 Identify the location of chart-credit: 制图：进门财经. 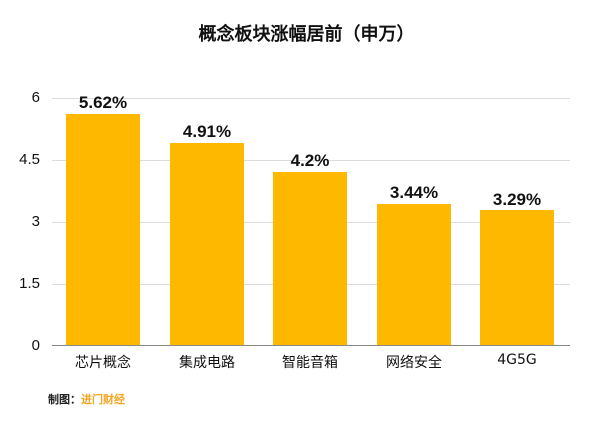
(86, 399).